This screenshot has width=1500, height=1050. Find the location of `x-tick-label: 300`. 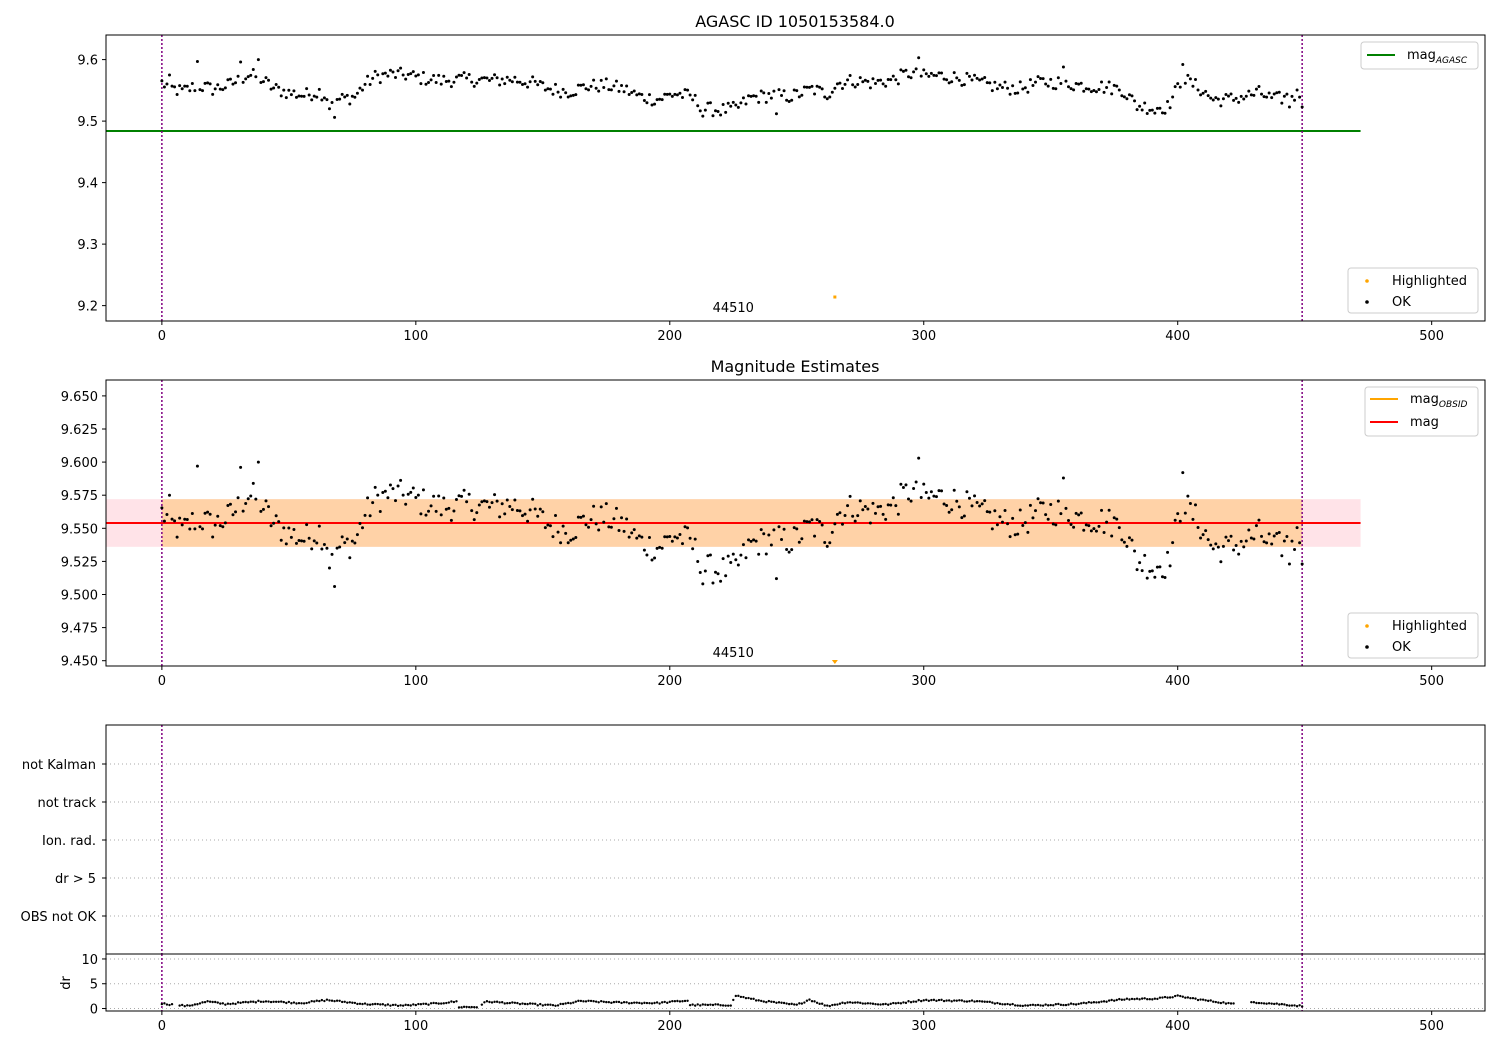

x-tick-label: 300 is located at coordinates (923, 1026).